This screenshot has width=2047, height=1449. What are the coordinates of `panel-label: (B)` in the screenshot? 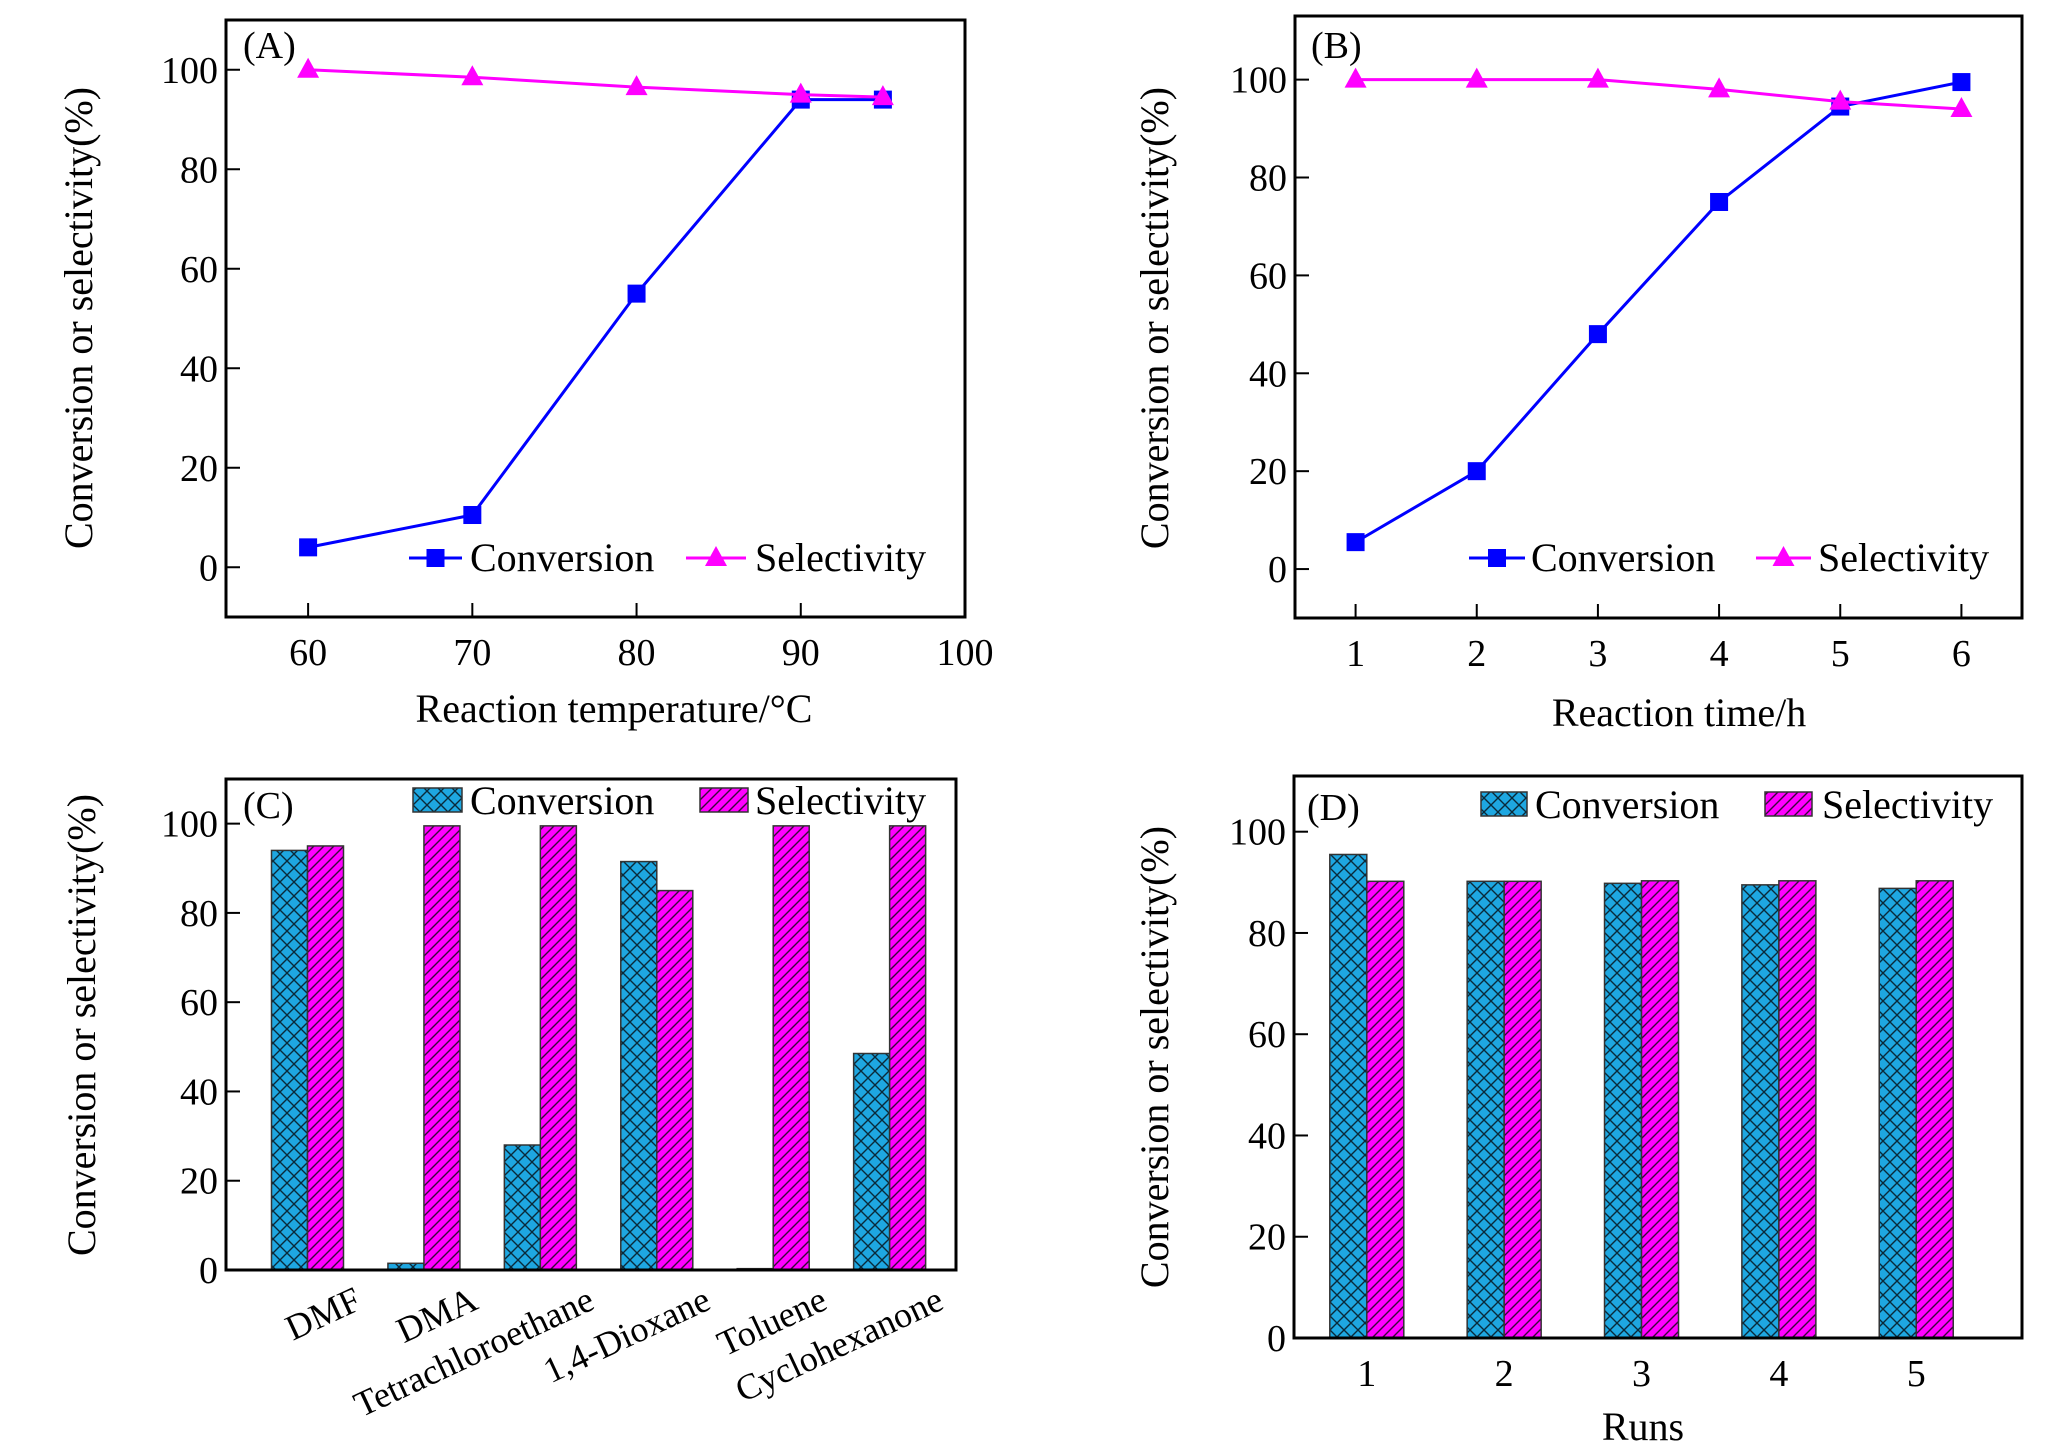 It's located at (1336, 46).